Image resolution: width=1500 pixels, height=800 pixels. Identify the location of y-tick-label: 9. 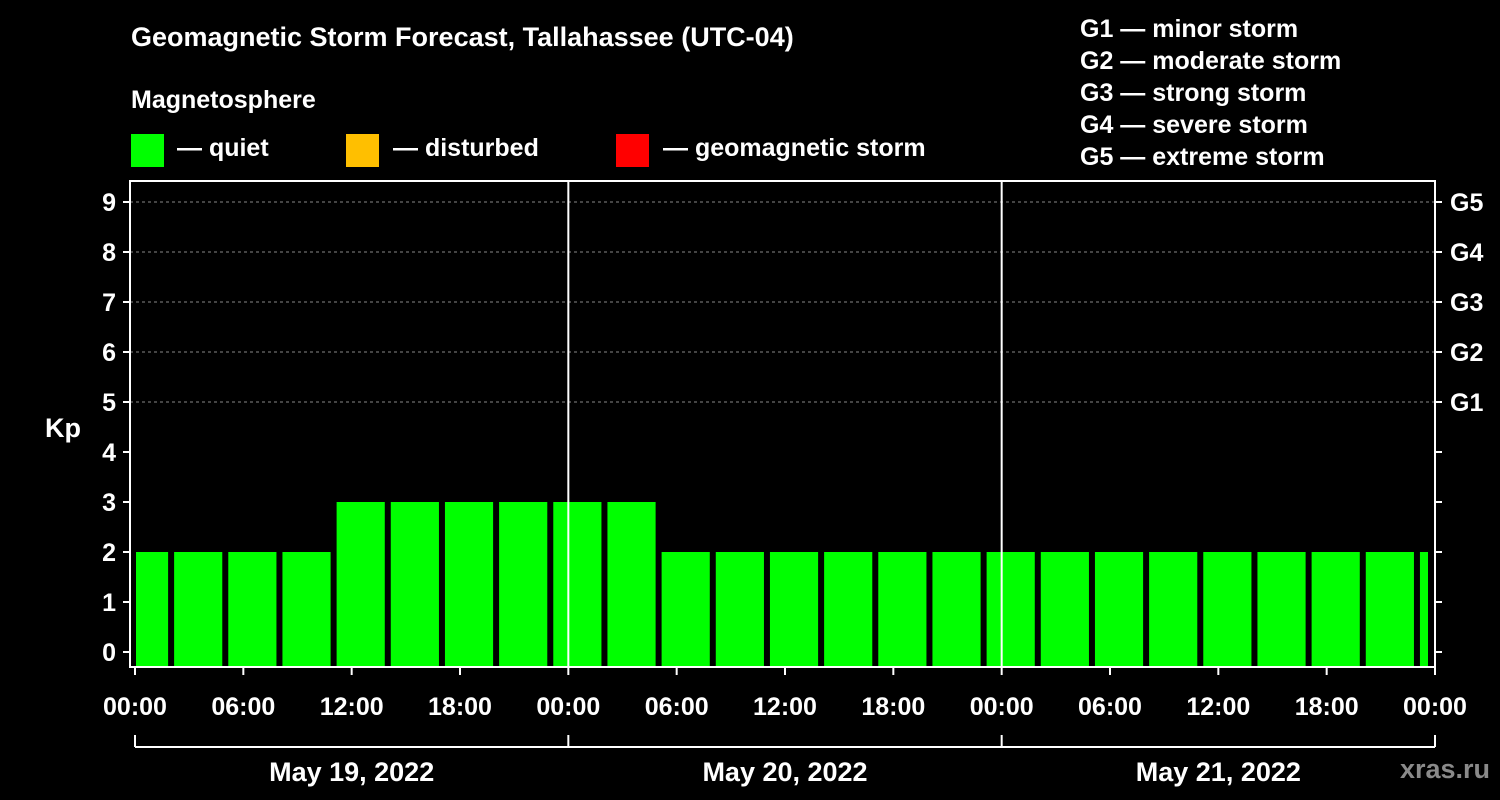
(109, 203).